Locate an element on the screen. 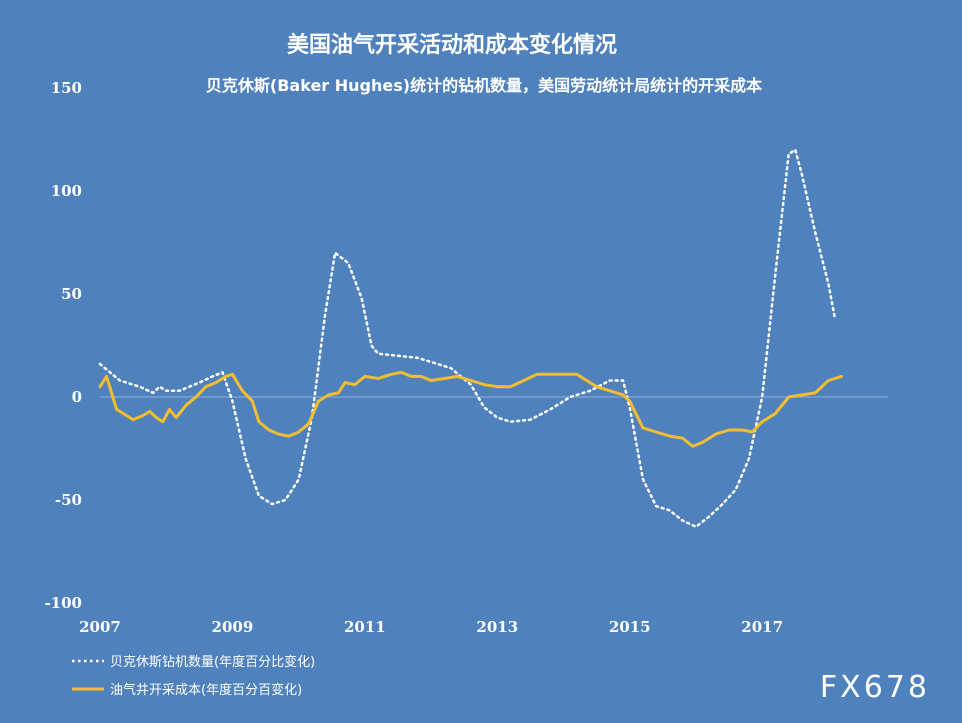 This screenshot has height=723, width=962. y-axis: 150 100 50 0 -50 -100 is located at coordinates (63, 345).